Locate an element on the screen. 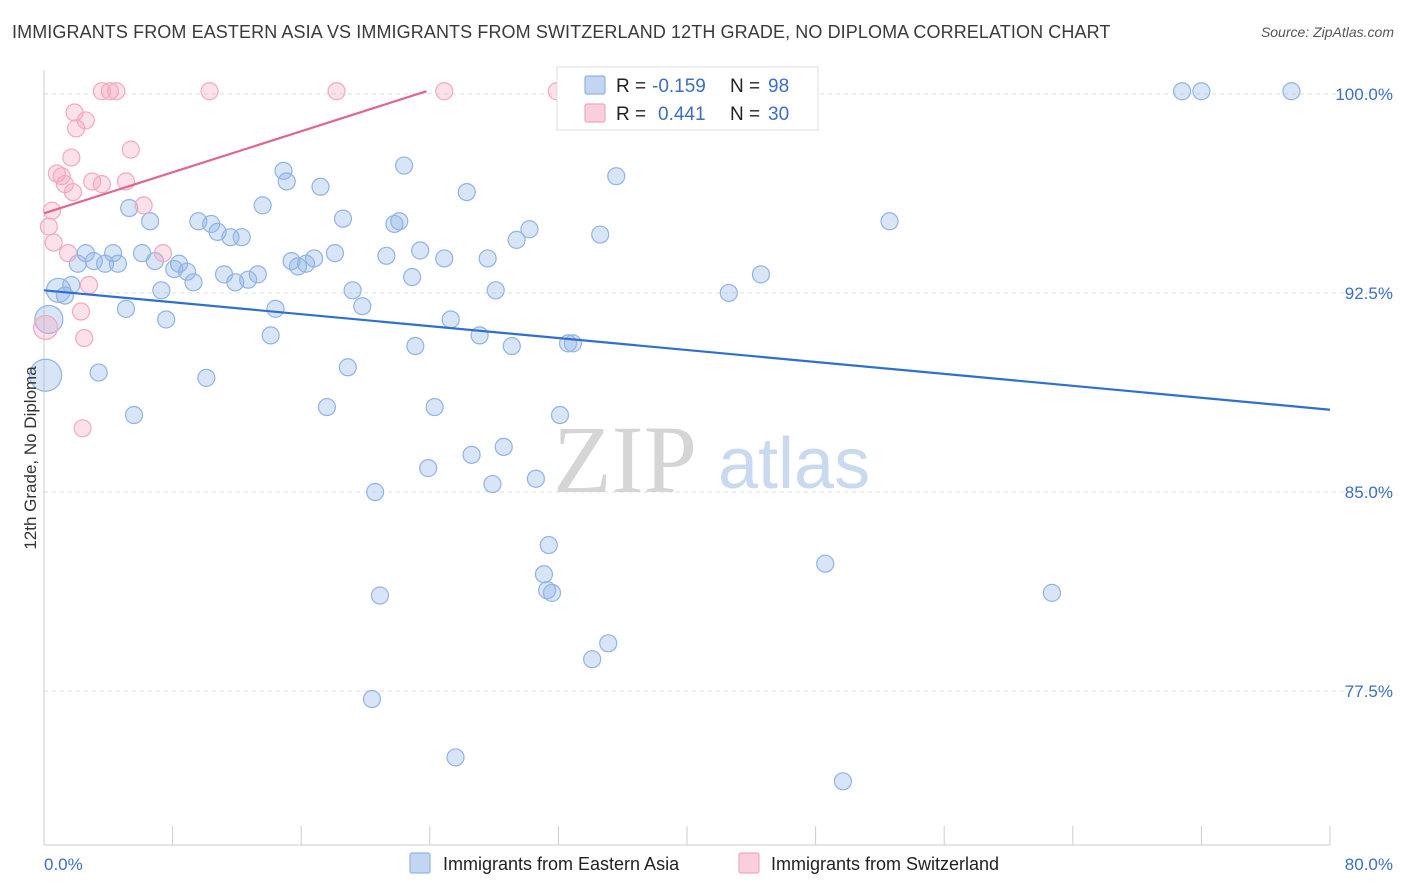  watermark-atlas: atlas is located at coordinates (794, 464).